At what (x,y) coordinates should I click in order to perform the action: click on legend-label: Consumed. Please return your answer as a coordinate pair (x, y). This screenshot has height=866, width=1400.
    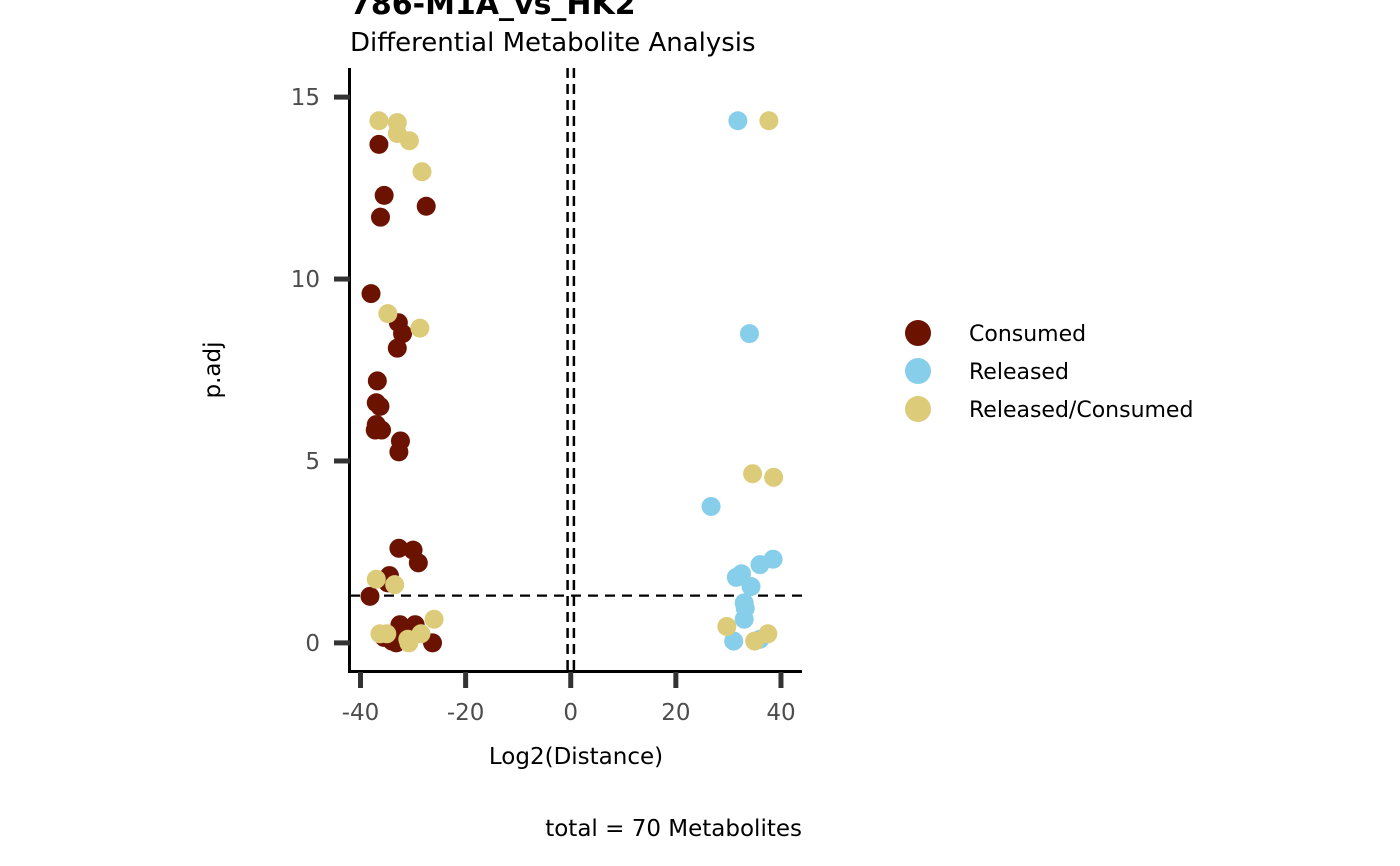
    Looking at the image, I should click on (1027, 334).